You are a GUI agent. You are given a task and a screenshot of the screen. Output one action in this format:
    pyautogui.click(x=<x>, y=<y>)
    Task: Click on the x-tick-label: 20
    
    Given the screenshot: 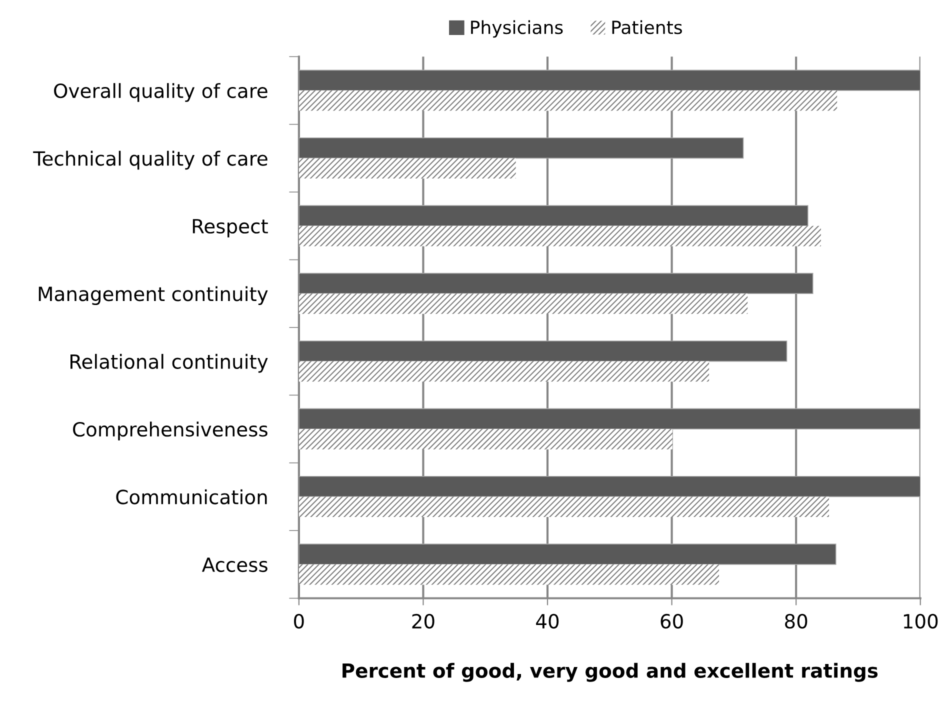 What is the action you would take?
    pyautogui.click(x=423, y=621)
    